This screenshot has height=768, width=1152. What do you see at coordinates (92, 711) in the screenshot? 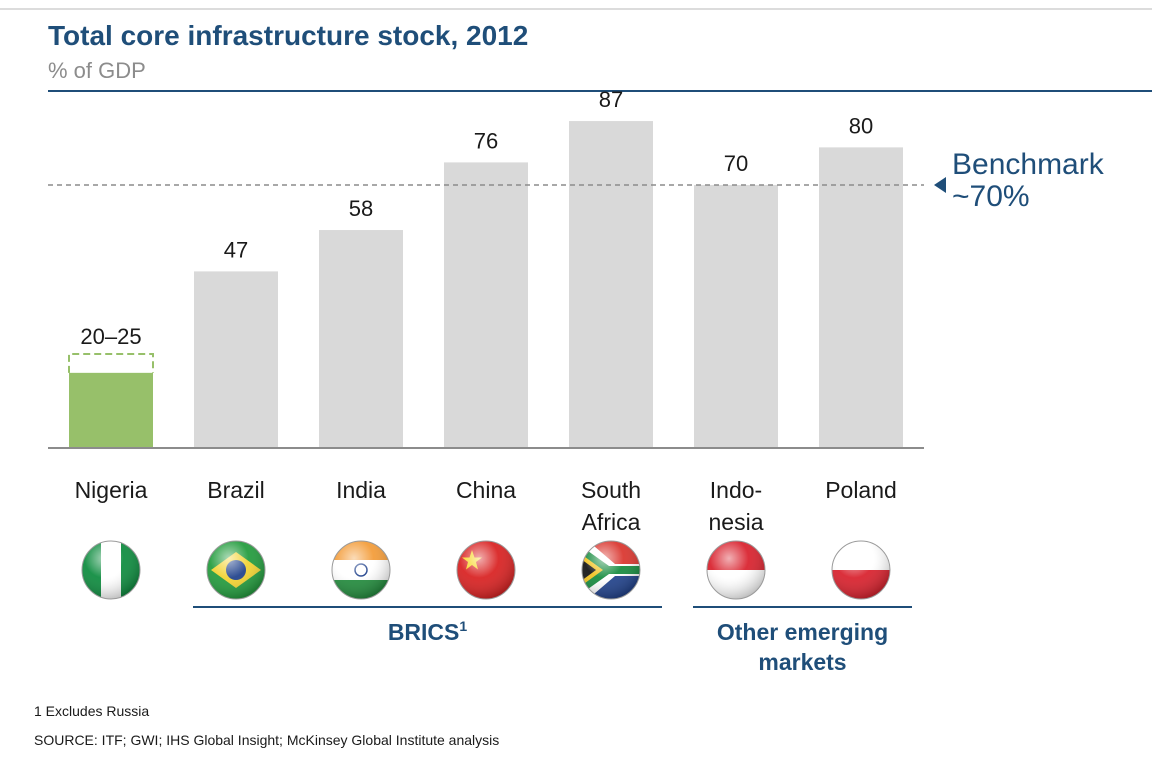
I see `footnote: 1 Excludes Russia` at bounding box center [92, 711].